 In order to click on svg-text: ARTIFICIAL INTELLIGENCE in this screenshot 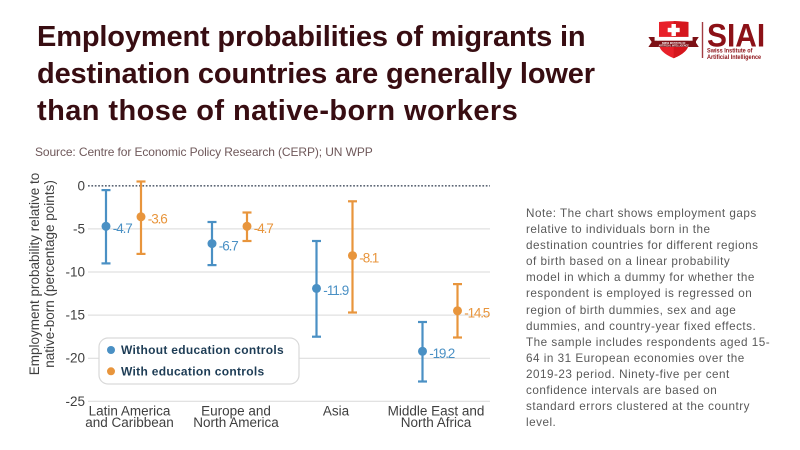, I will do `click(674, 45)`.